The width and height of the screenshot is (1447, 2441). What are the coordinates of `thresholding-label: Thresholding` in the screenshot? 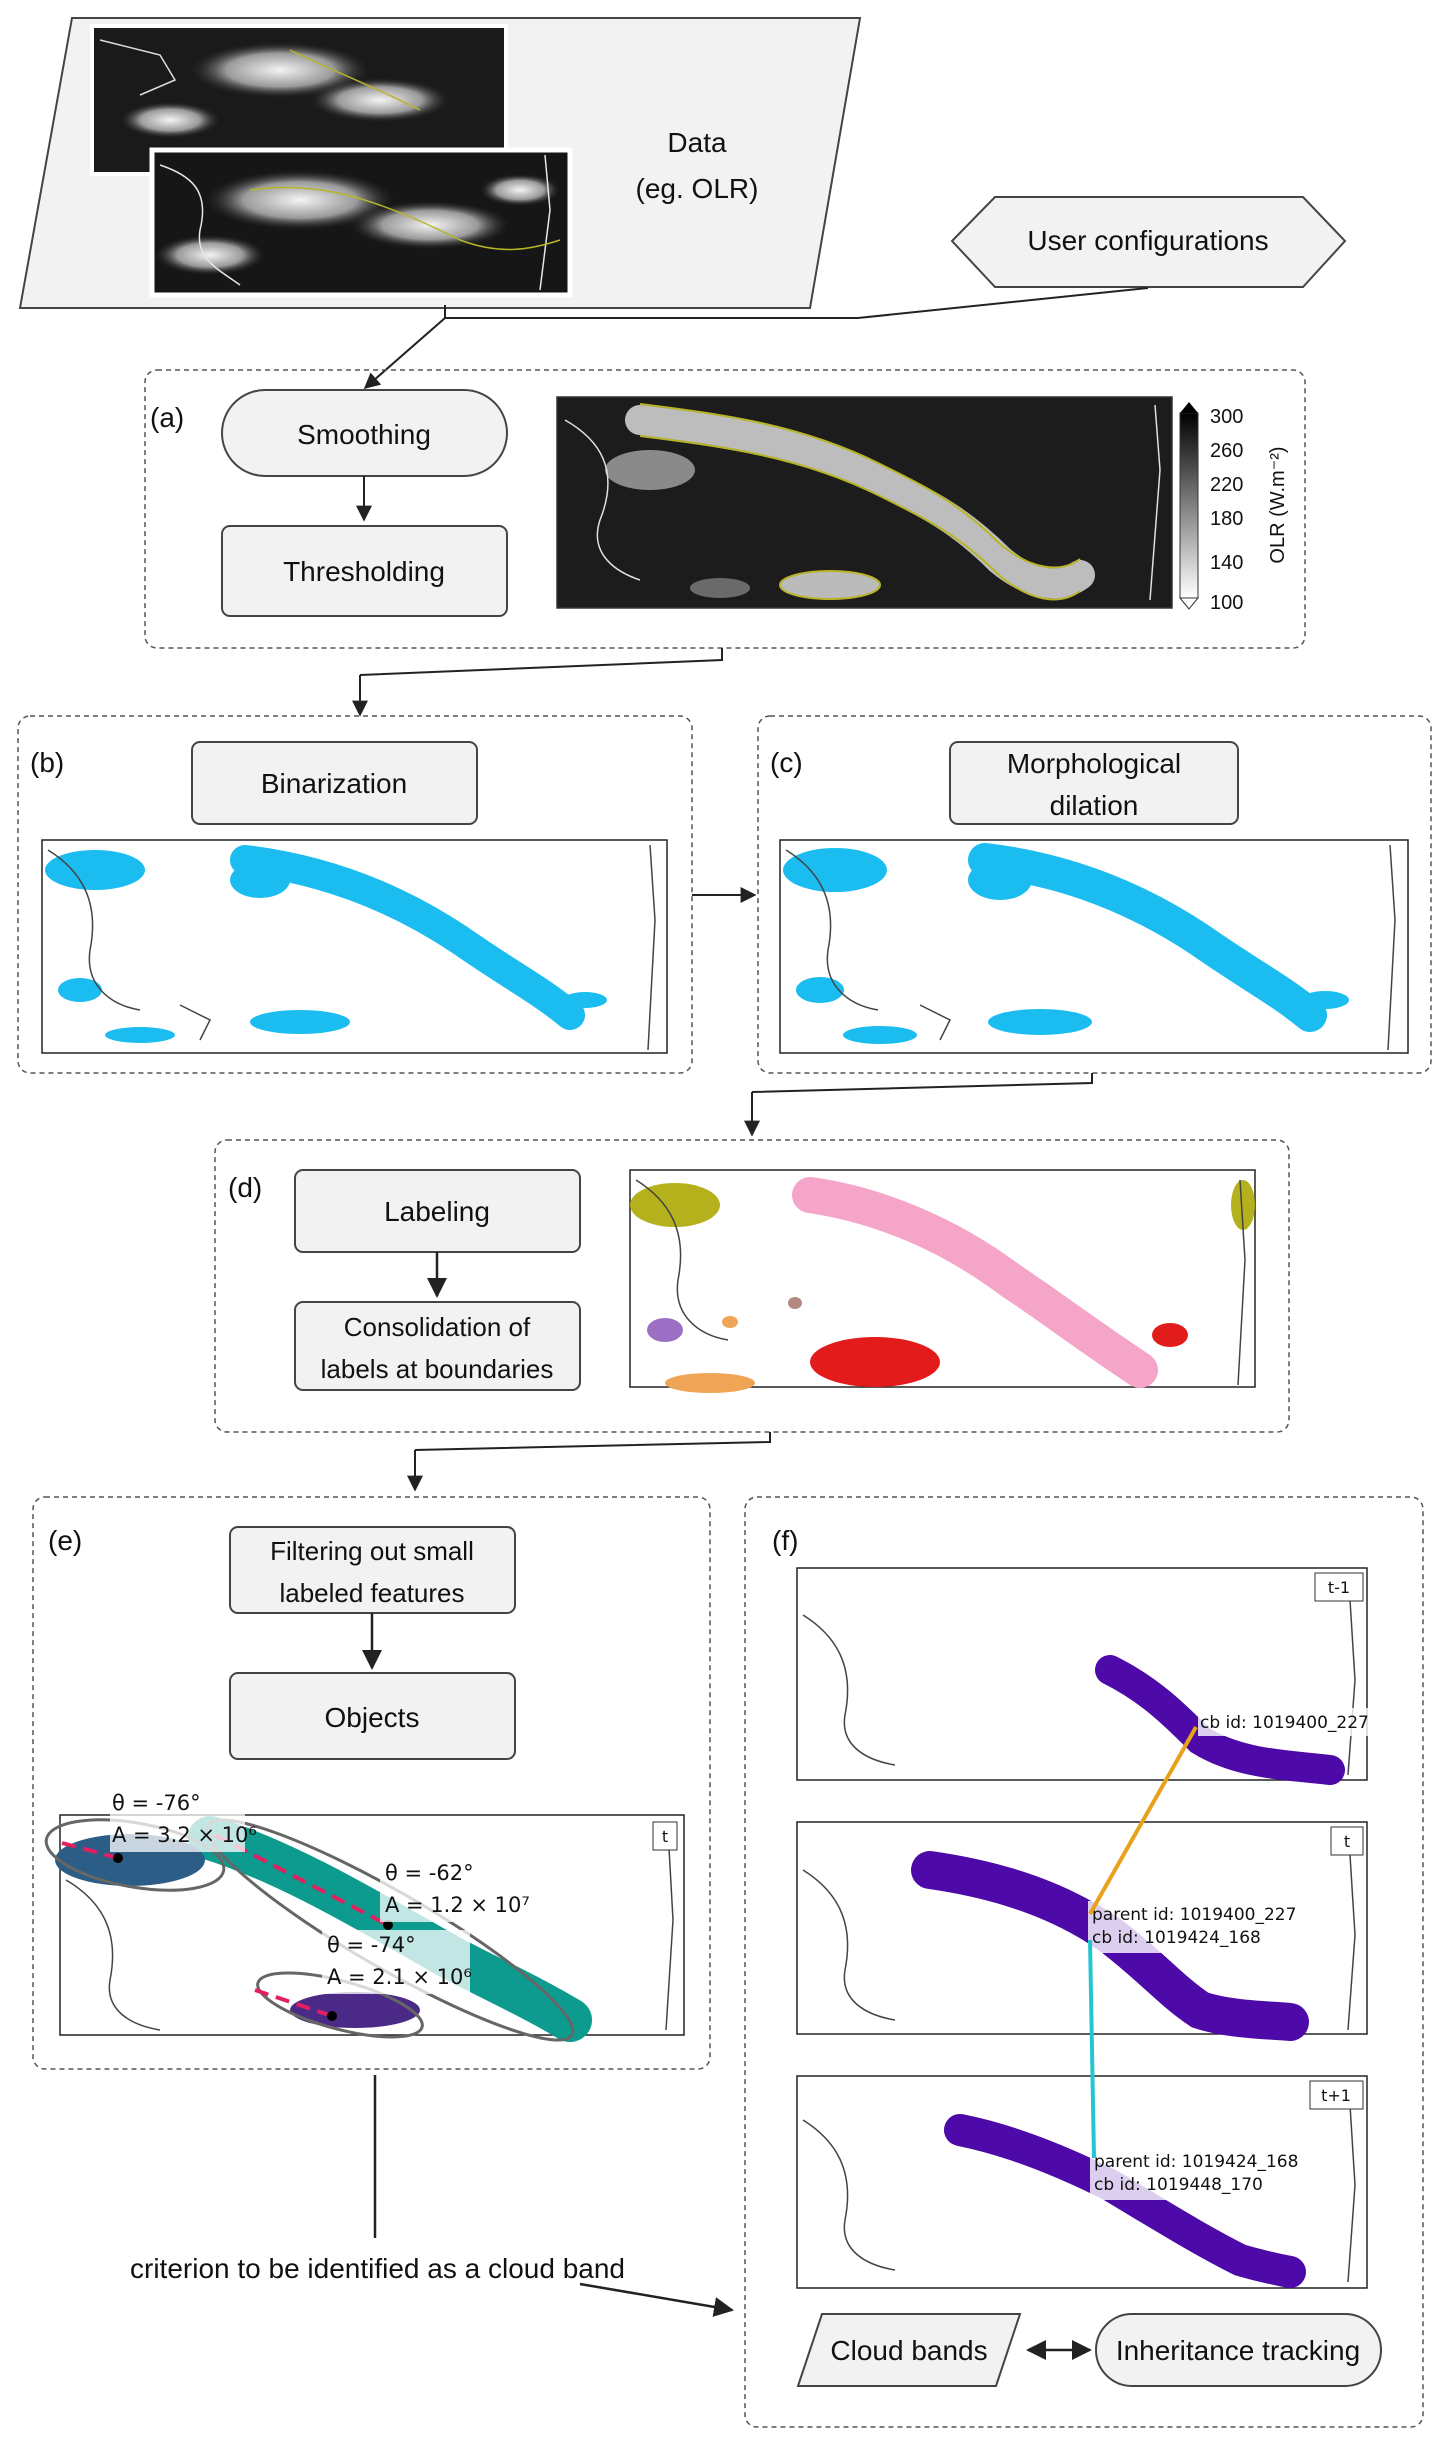 It's located at (364, 571).